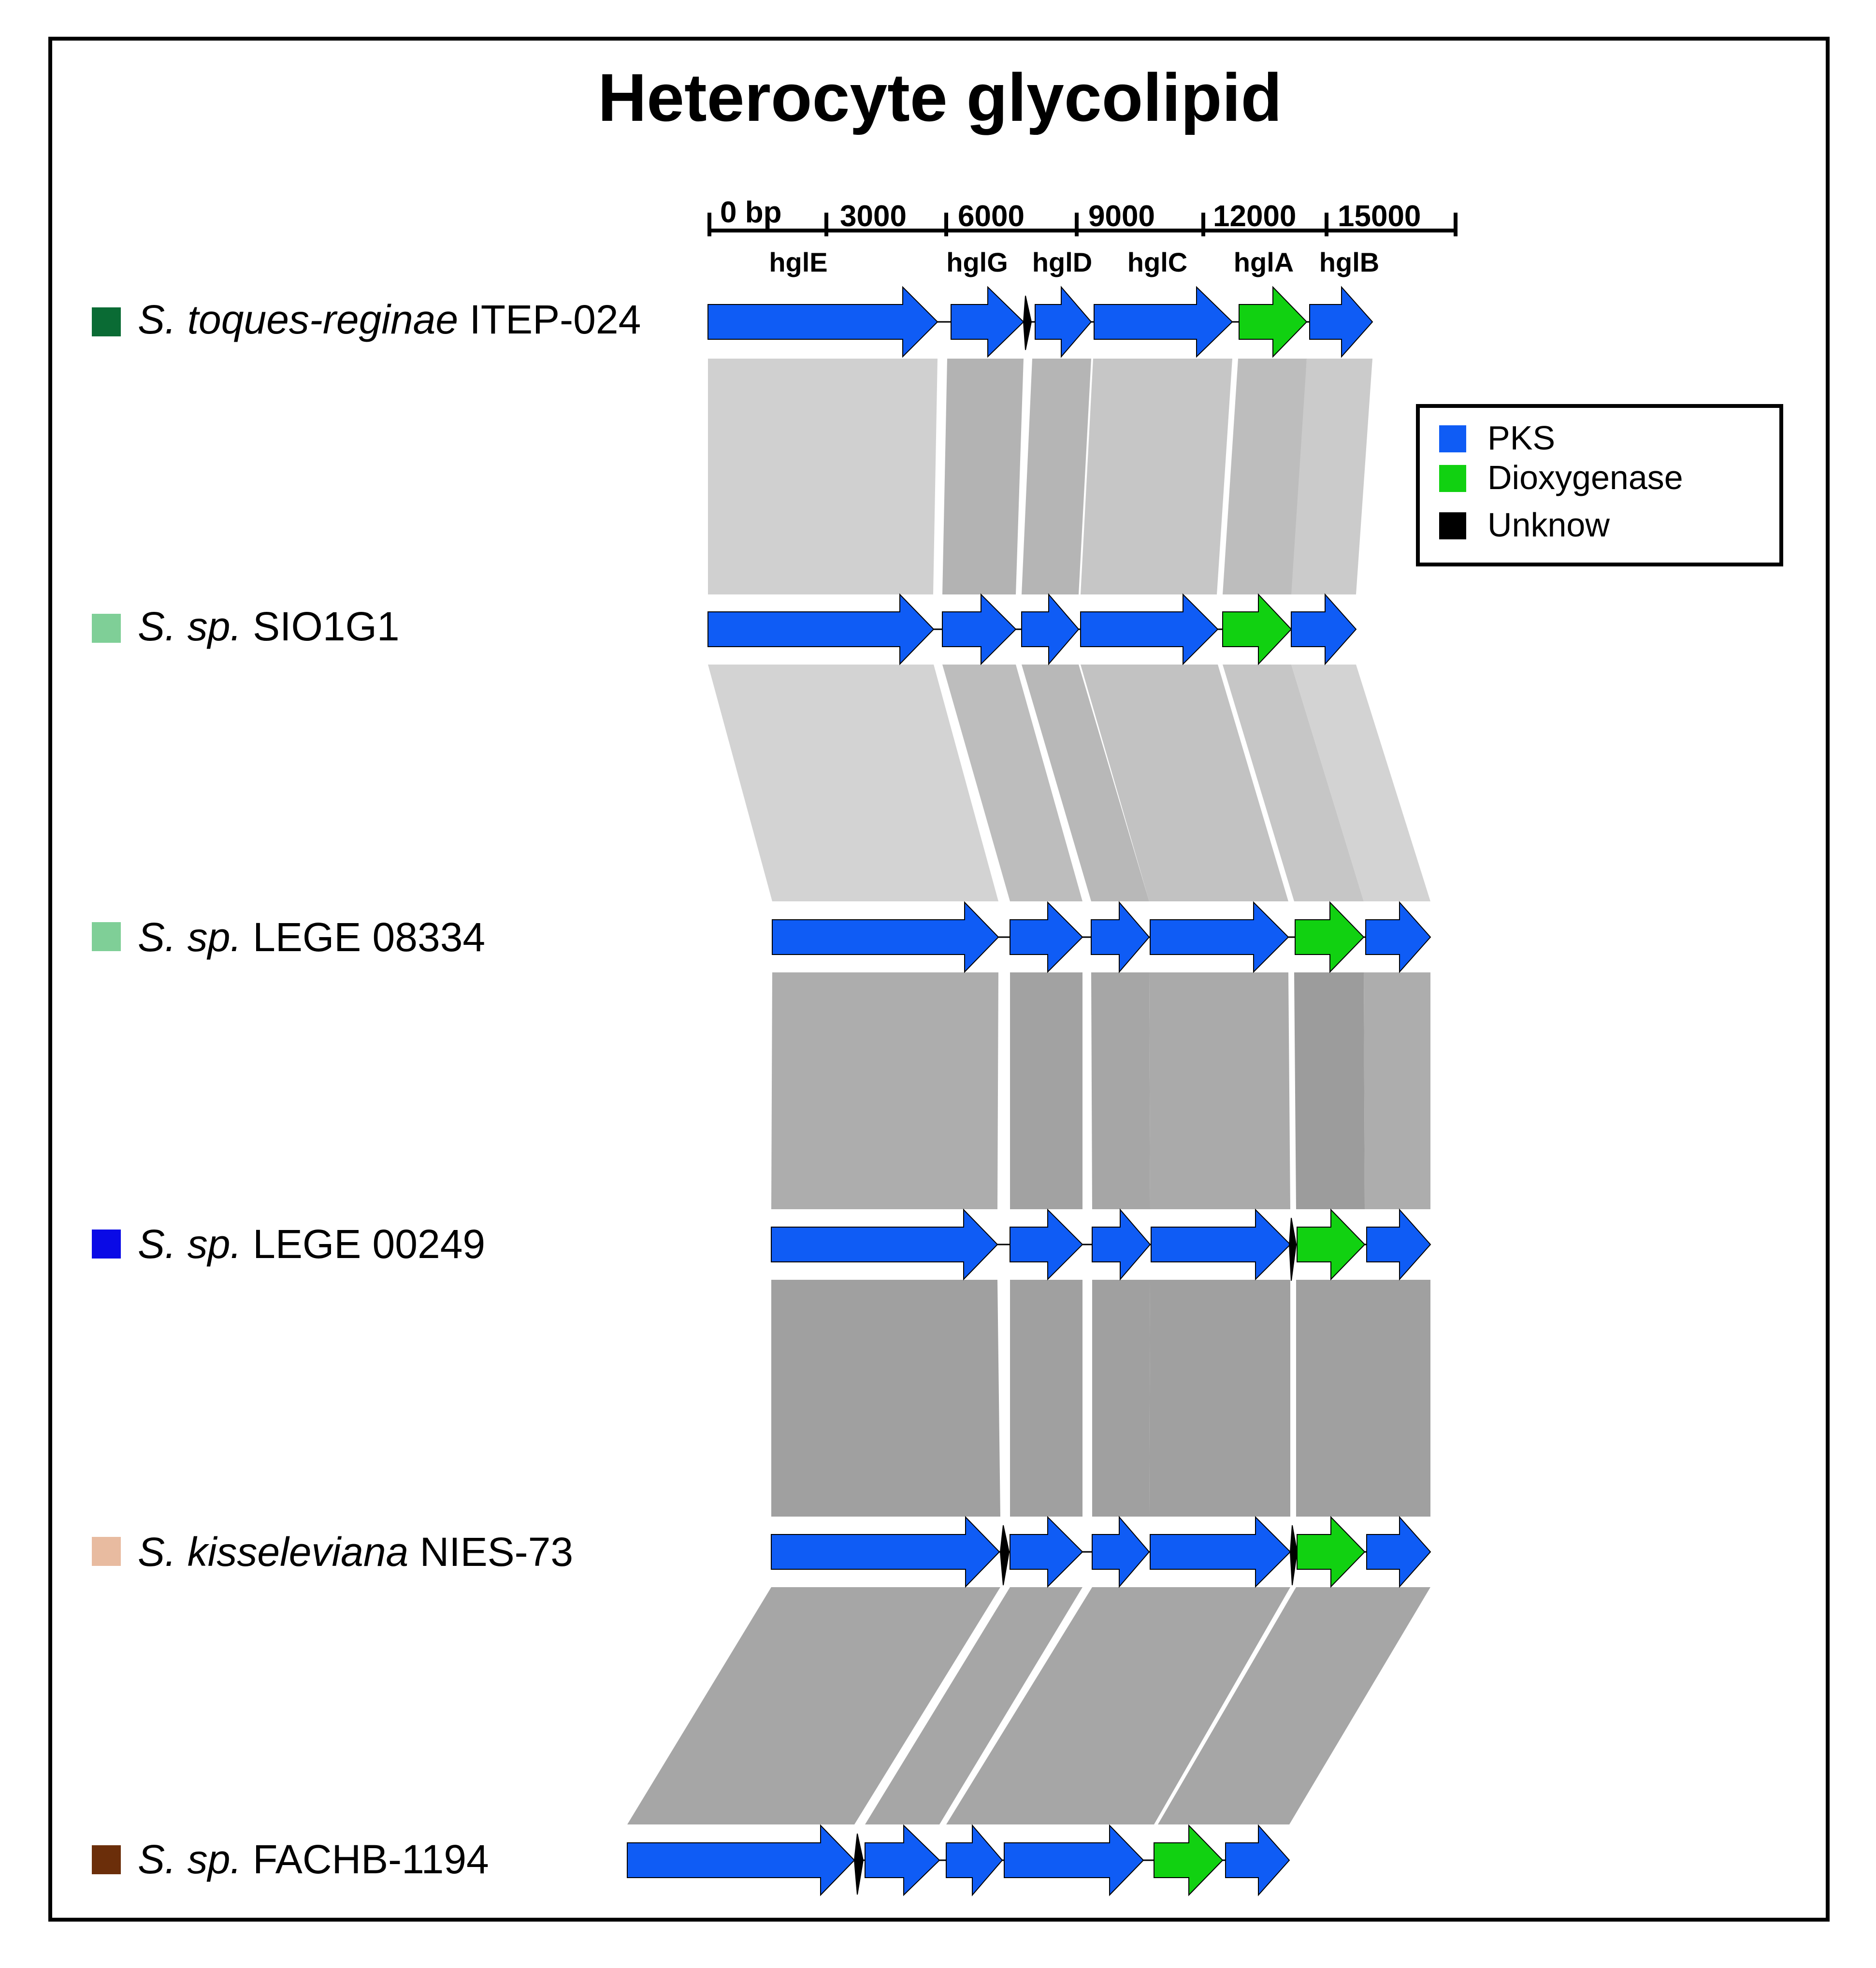  I want to click on legend-label-dioxygenase: Dioxygenase, so click(1585, 478).